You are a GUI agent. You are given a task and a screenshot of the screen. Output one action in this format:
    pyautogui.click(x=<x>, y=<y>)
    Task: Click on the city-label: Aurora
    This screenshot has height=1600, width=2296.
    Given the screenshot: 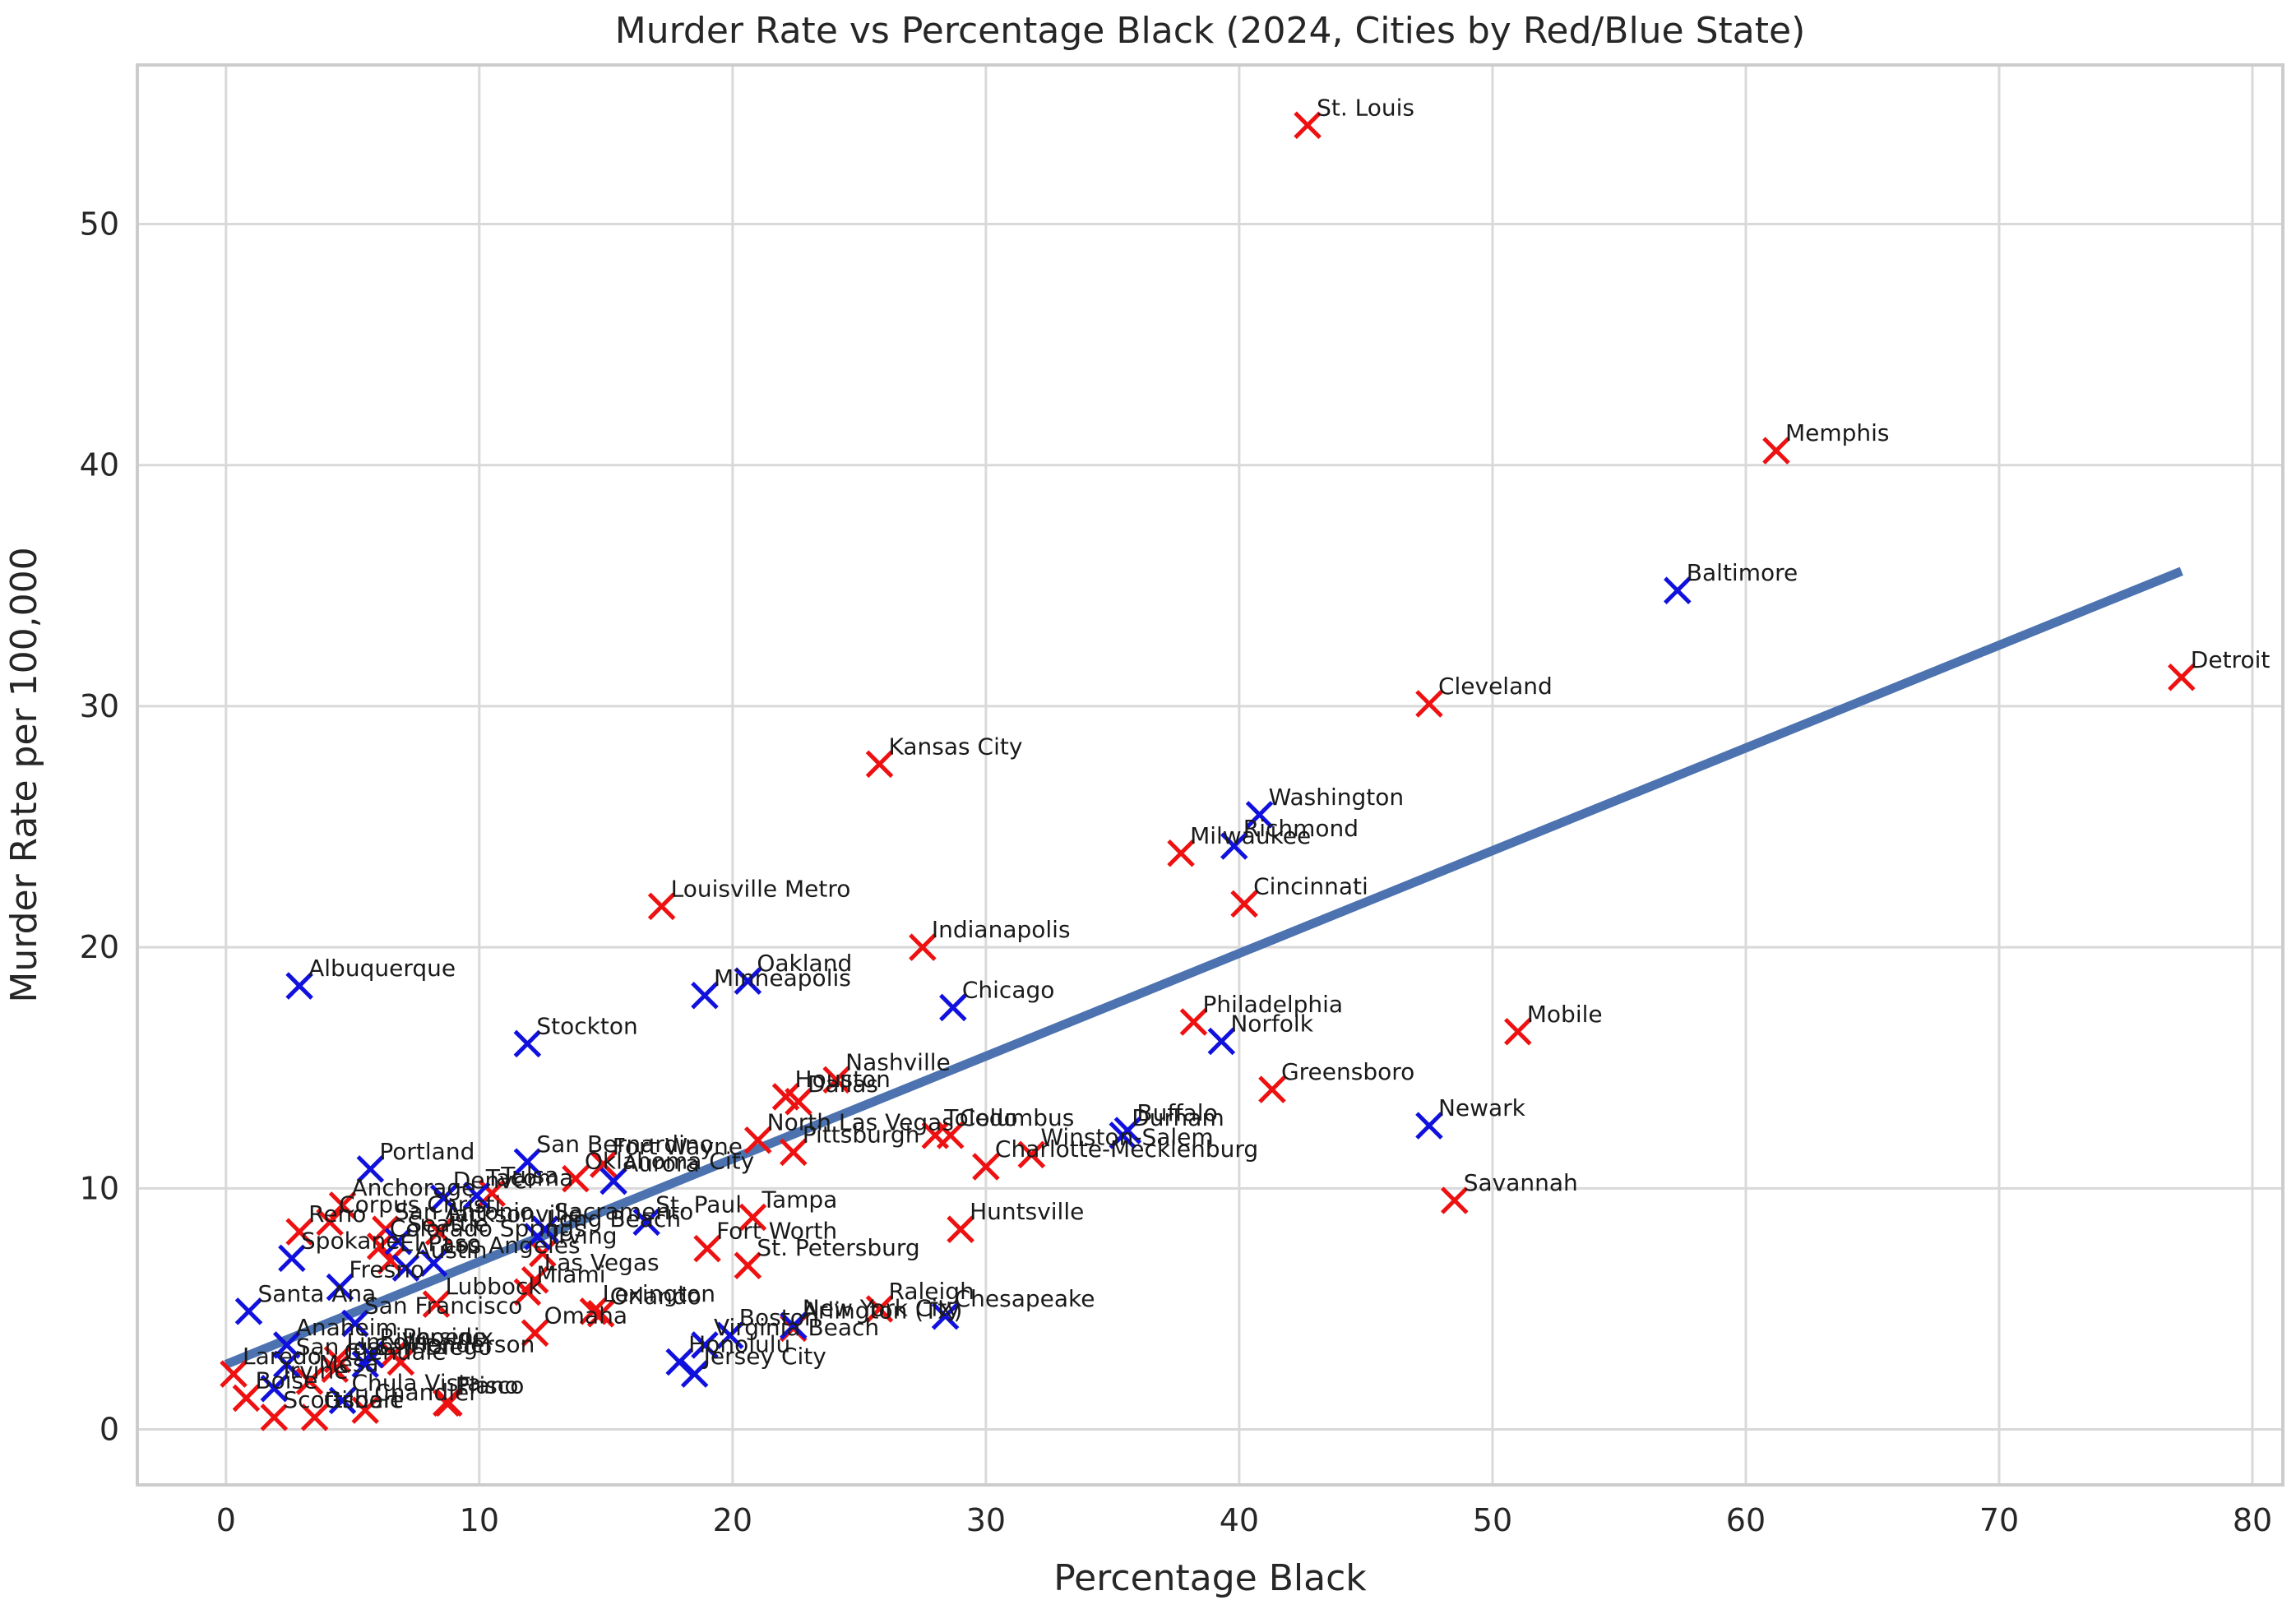 What is the action you would take?
    pyautogui.click(x=661, y=1164)
    